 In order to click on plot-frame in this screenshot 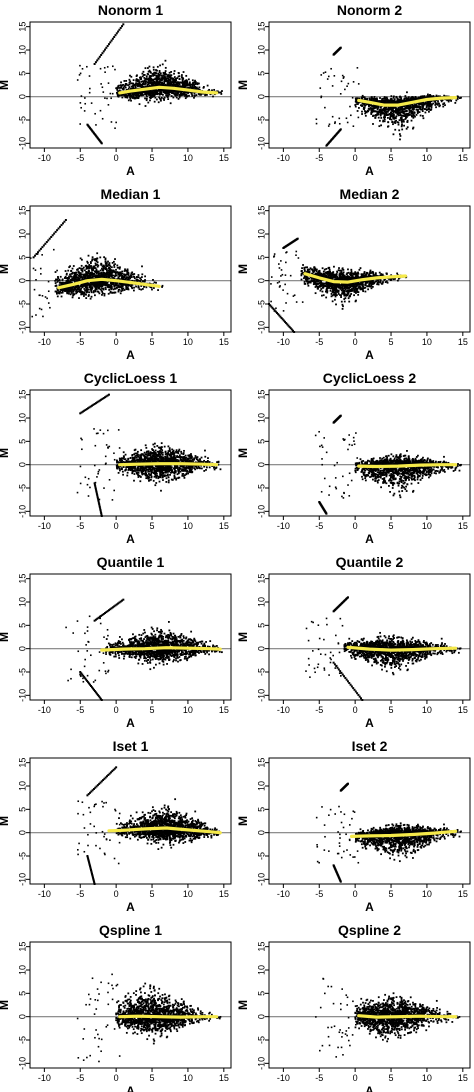, I will do `click(130, 269)`.